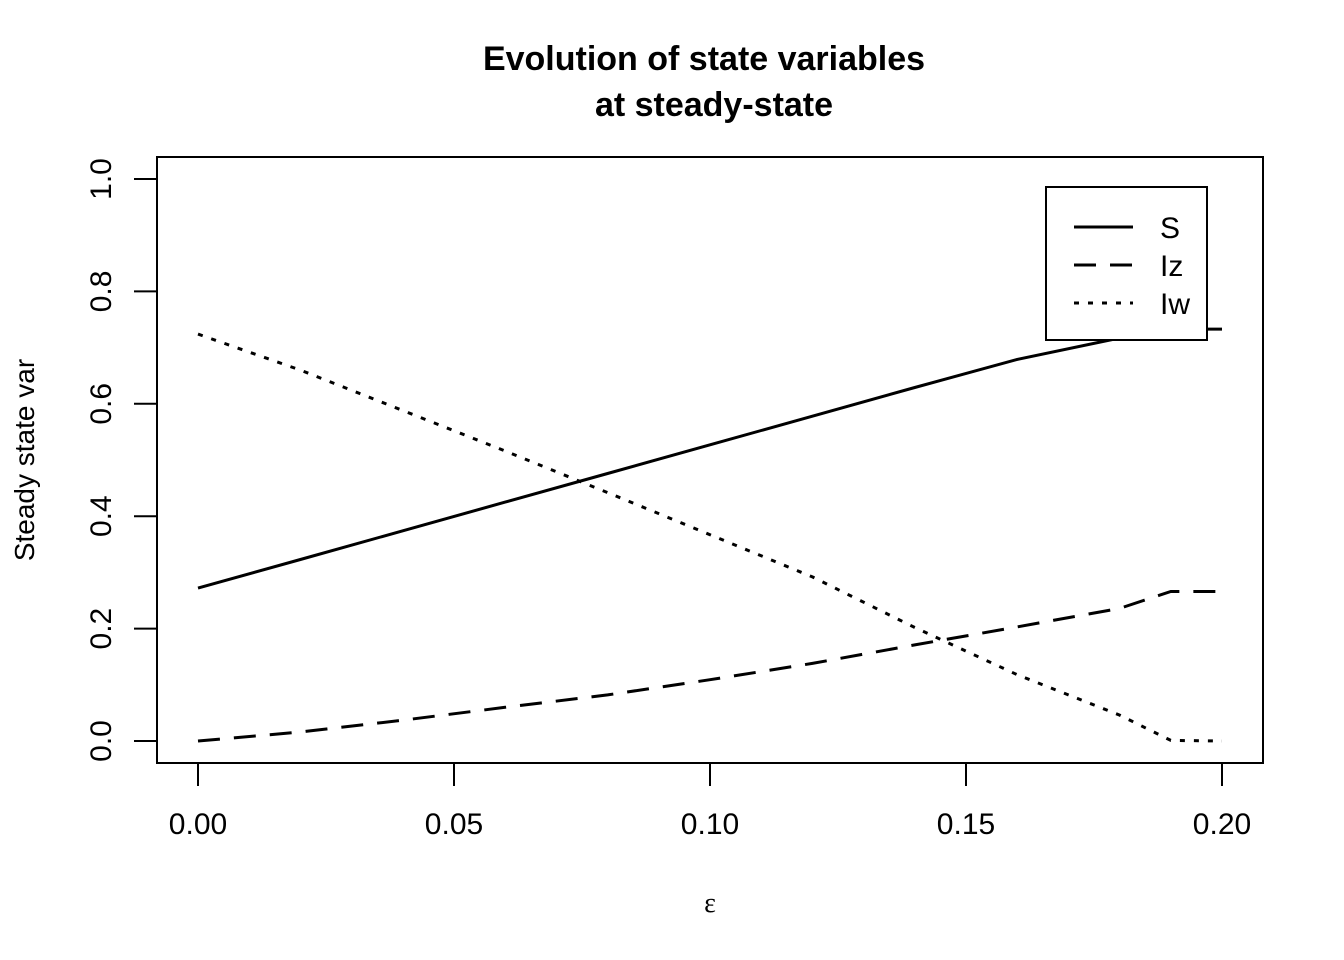 The image size is (1344, 960). What do you see at coordinates (1132, 266) in the screenshot?
I see `legend-items: S Iz Iw` at bounding box center [1132, 266].